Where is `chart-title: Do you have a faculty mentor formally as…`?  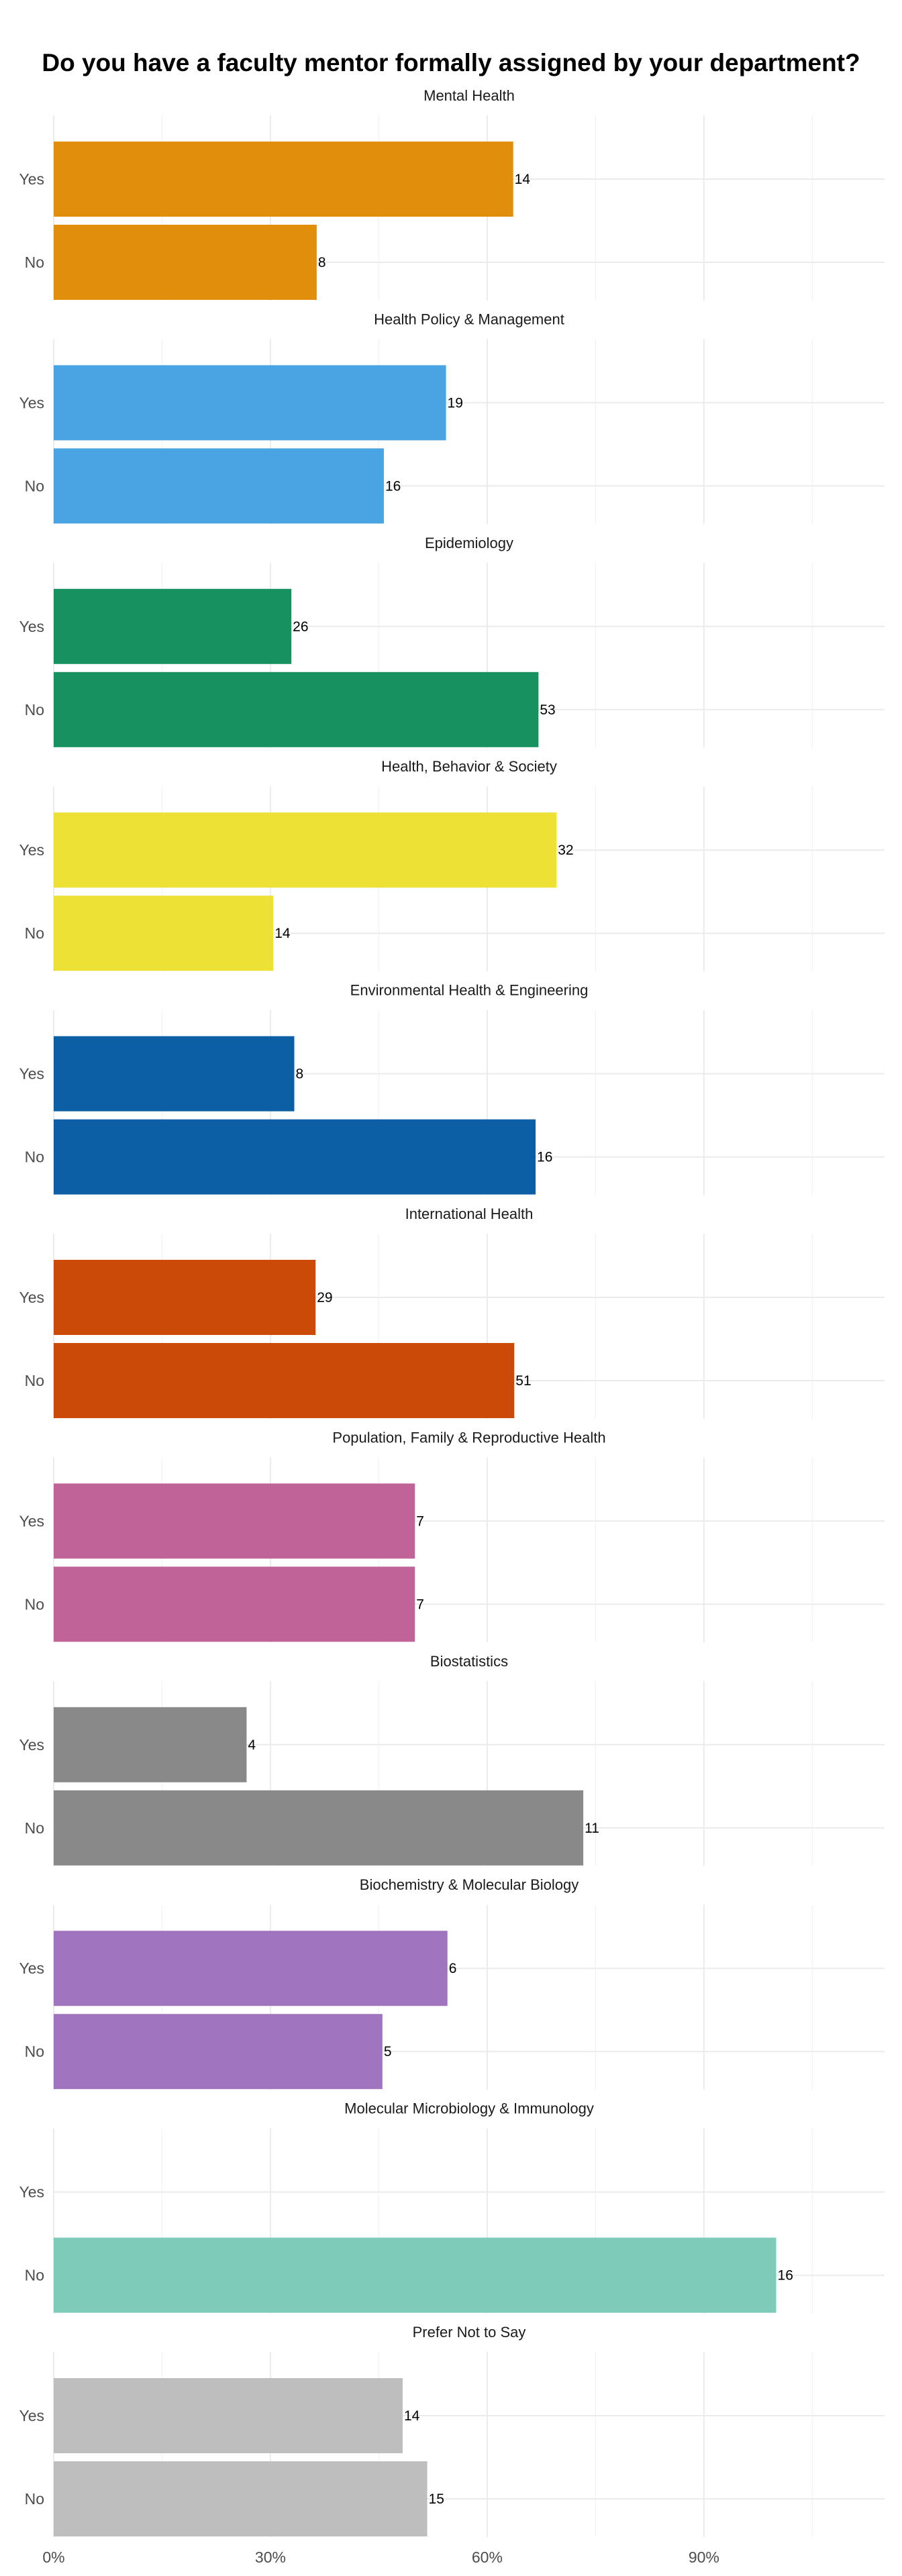 chart-title: Do you have a faculty mentor formally as… is located at coordinates (451, 62).